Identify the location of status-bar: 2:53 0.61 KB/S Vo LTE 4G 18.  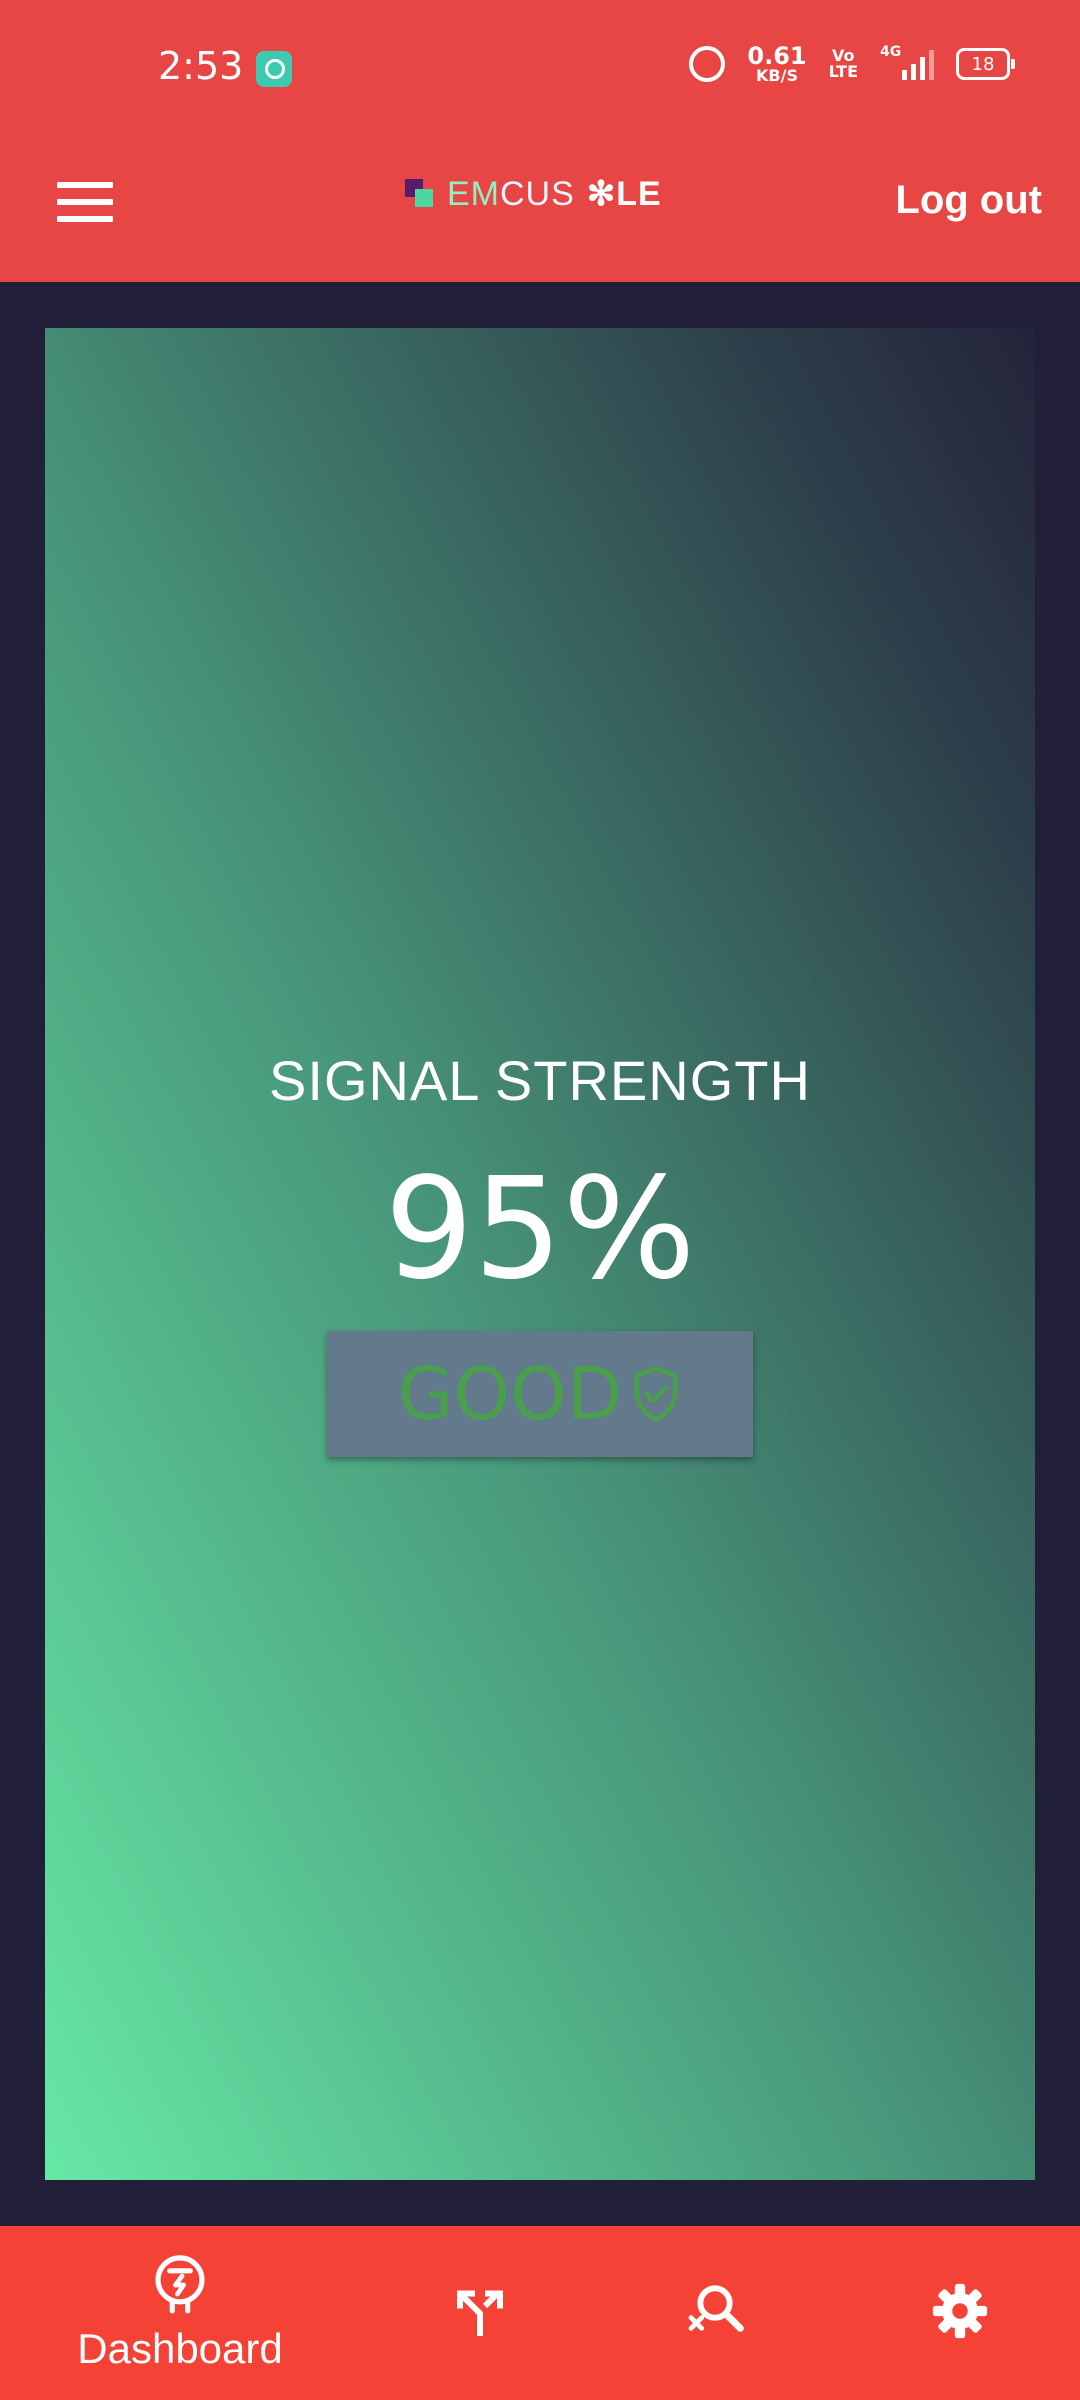
(540, 70).